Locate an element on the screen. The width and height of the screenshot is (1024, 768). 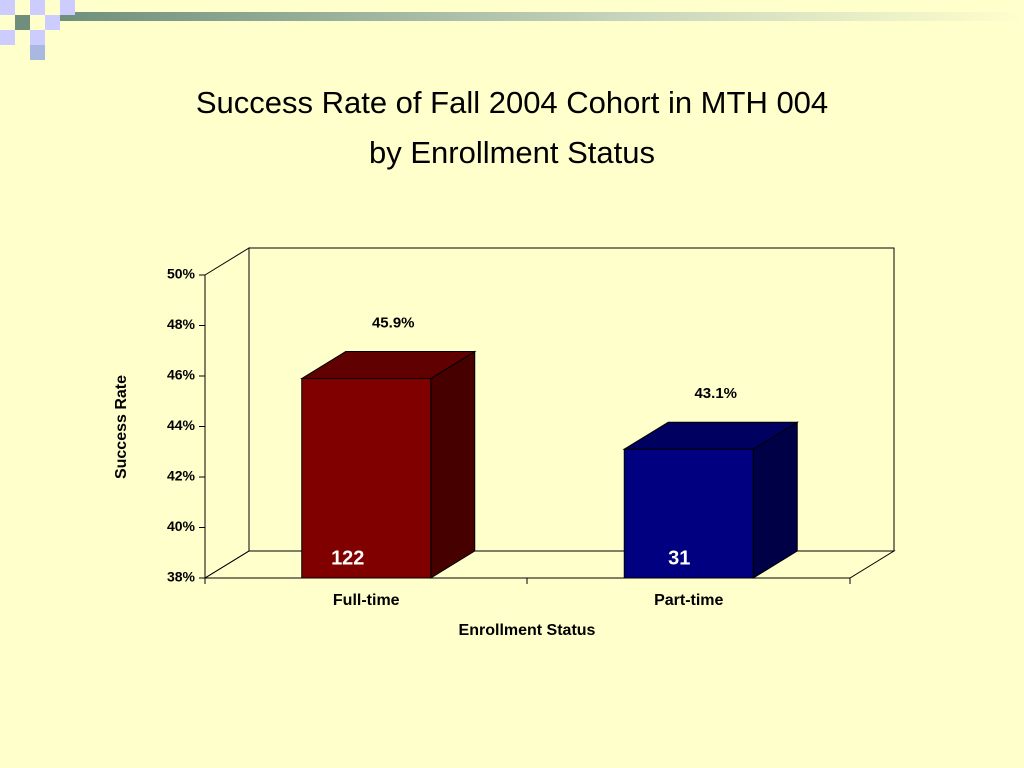
value-label: 43.1% is located at coordinates (715, 393).